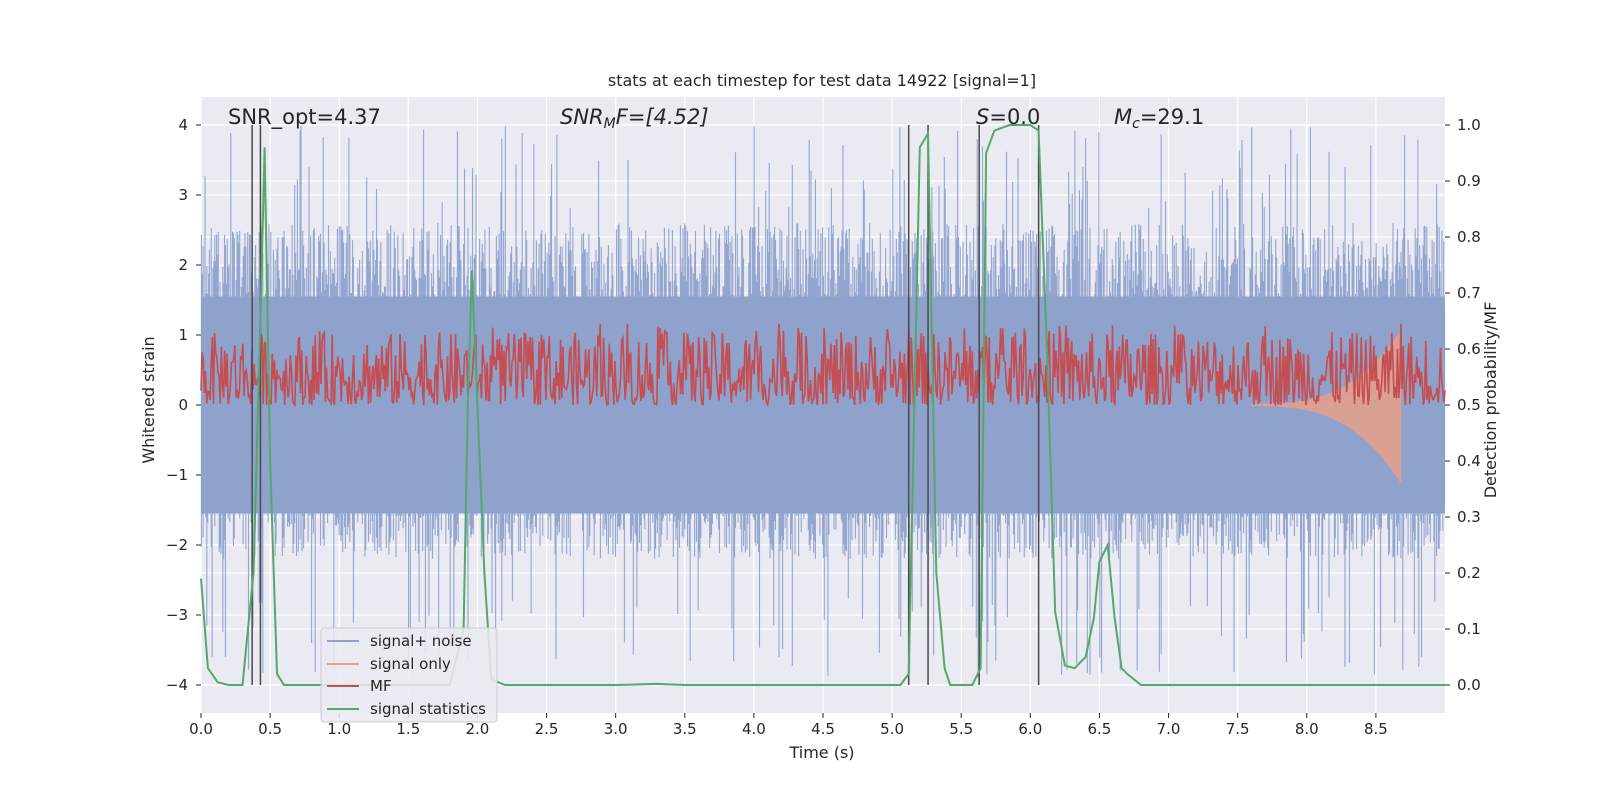  What do you see at coordinates (1469, 405) in the screenshot?
I see `y2-tick-label: 0.5` at bounding box center [1469, 405].